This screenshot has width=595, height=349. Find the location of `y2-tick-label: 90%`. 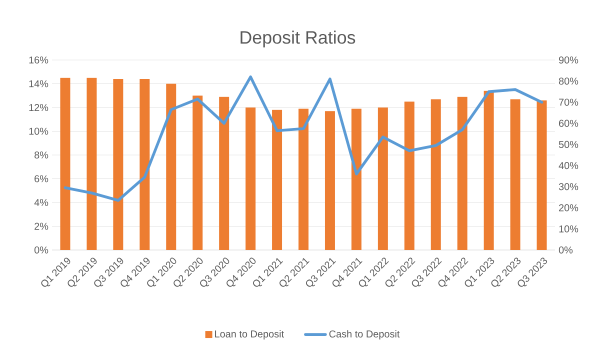

y2-tick-label: 90% is located at coordinates (568, 60).